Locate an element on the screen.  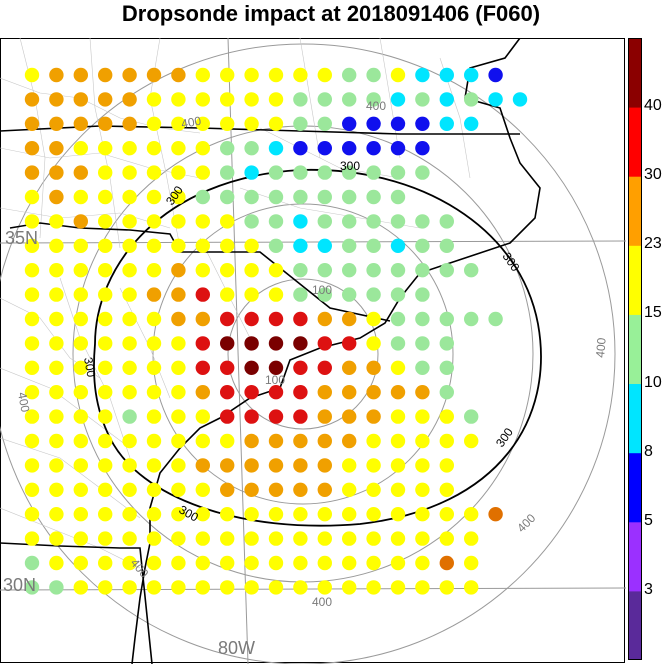
contour-label-400-top: 400 is located at coordinates (376, 106).